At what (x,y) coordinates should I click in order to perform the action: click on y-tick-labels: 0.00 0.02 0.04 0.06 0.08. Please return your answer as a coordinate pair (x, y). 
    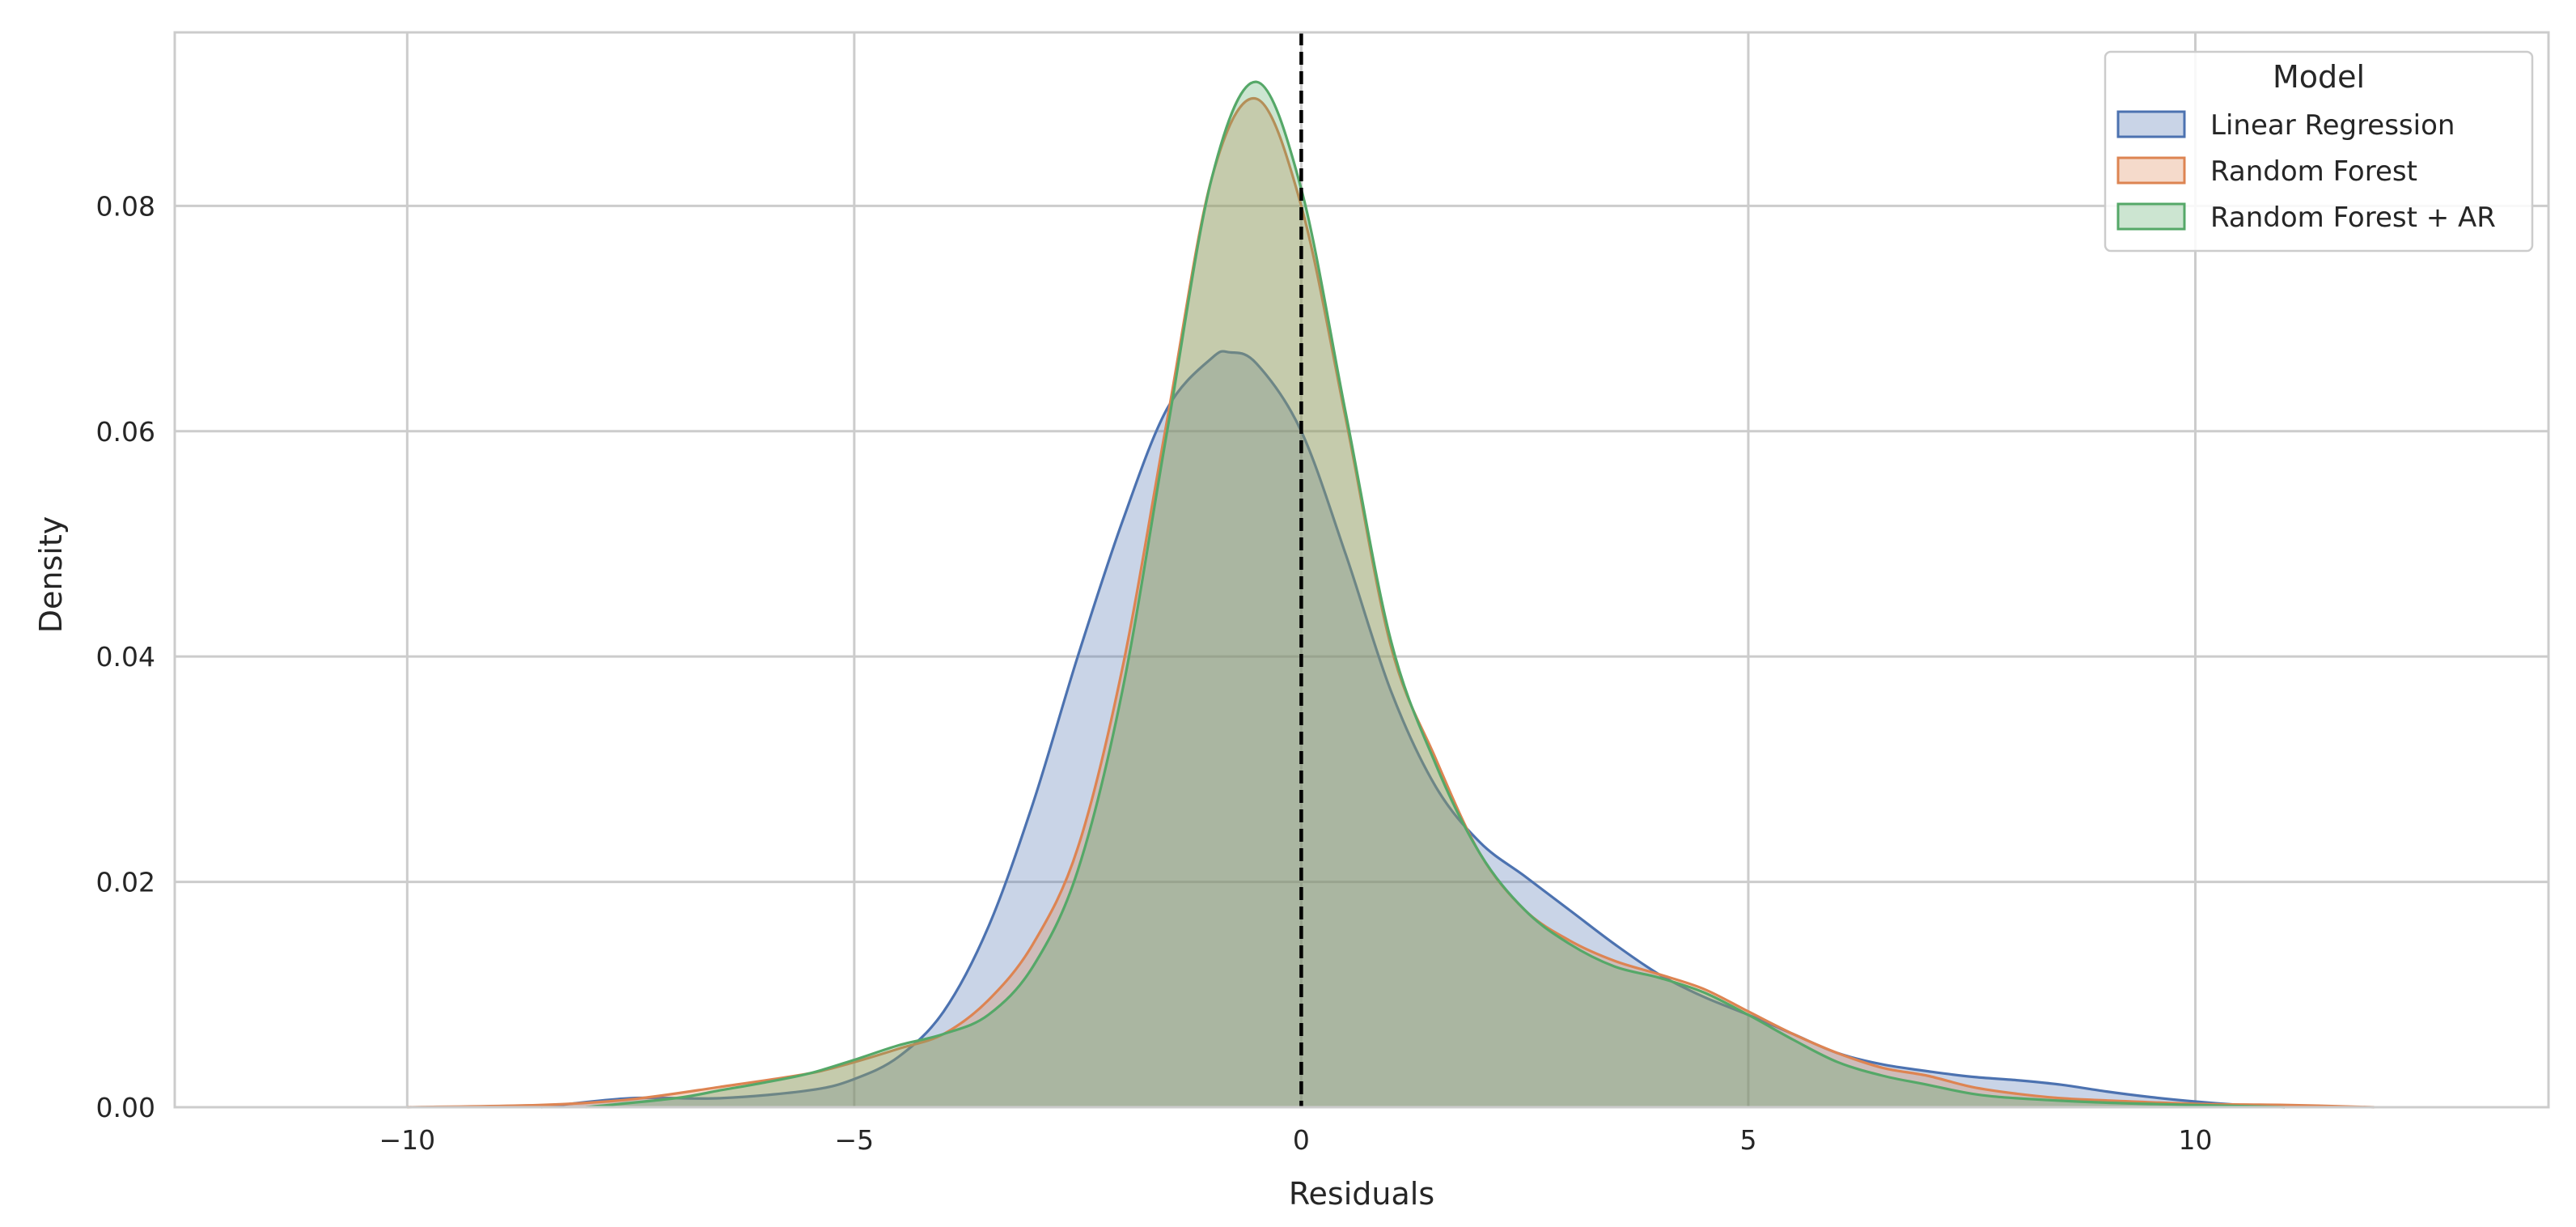
    Looking at the image, I should click on (125, 656).